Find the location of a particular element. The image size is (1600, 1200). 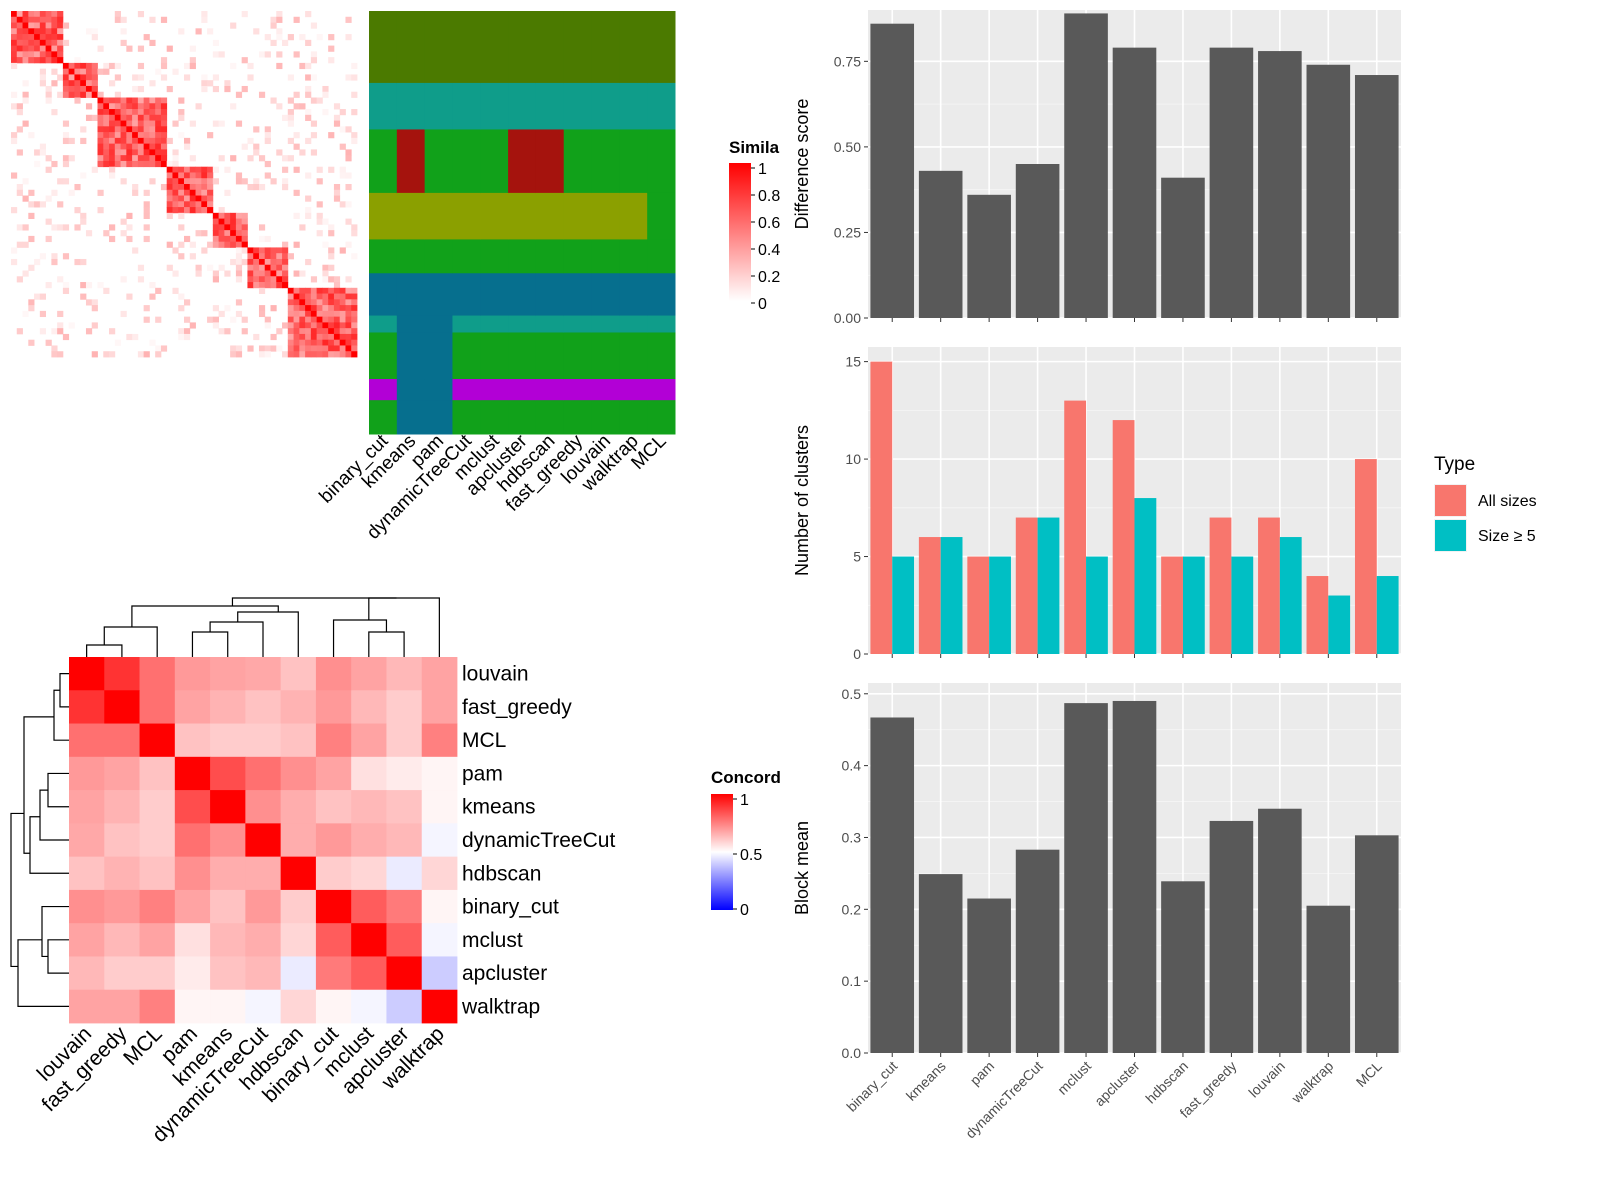

bar is located at coordinates (1086, 878).